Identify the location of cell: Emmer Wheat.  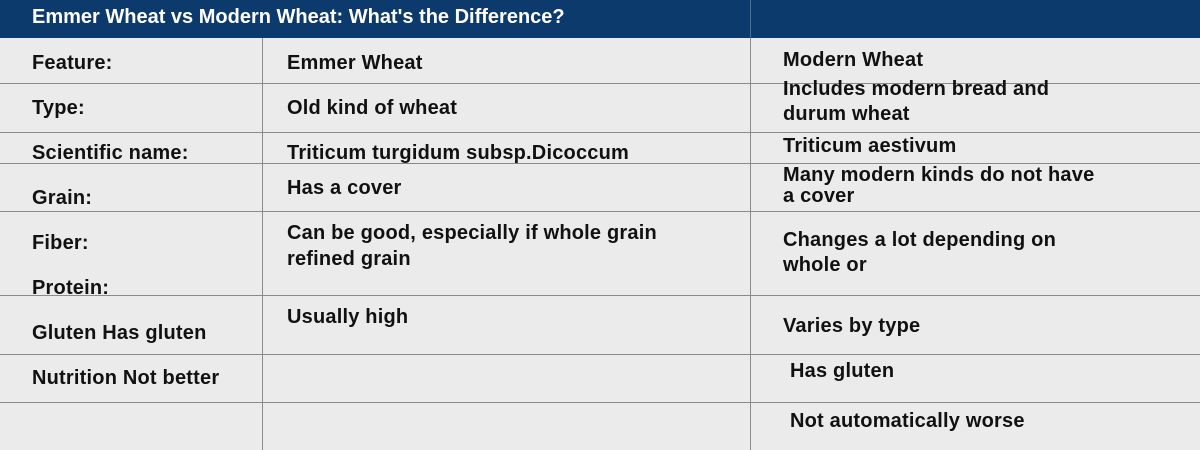
(355, 63).